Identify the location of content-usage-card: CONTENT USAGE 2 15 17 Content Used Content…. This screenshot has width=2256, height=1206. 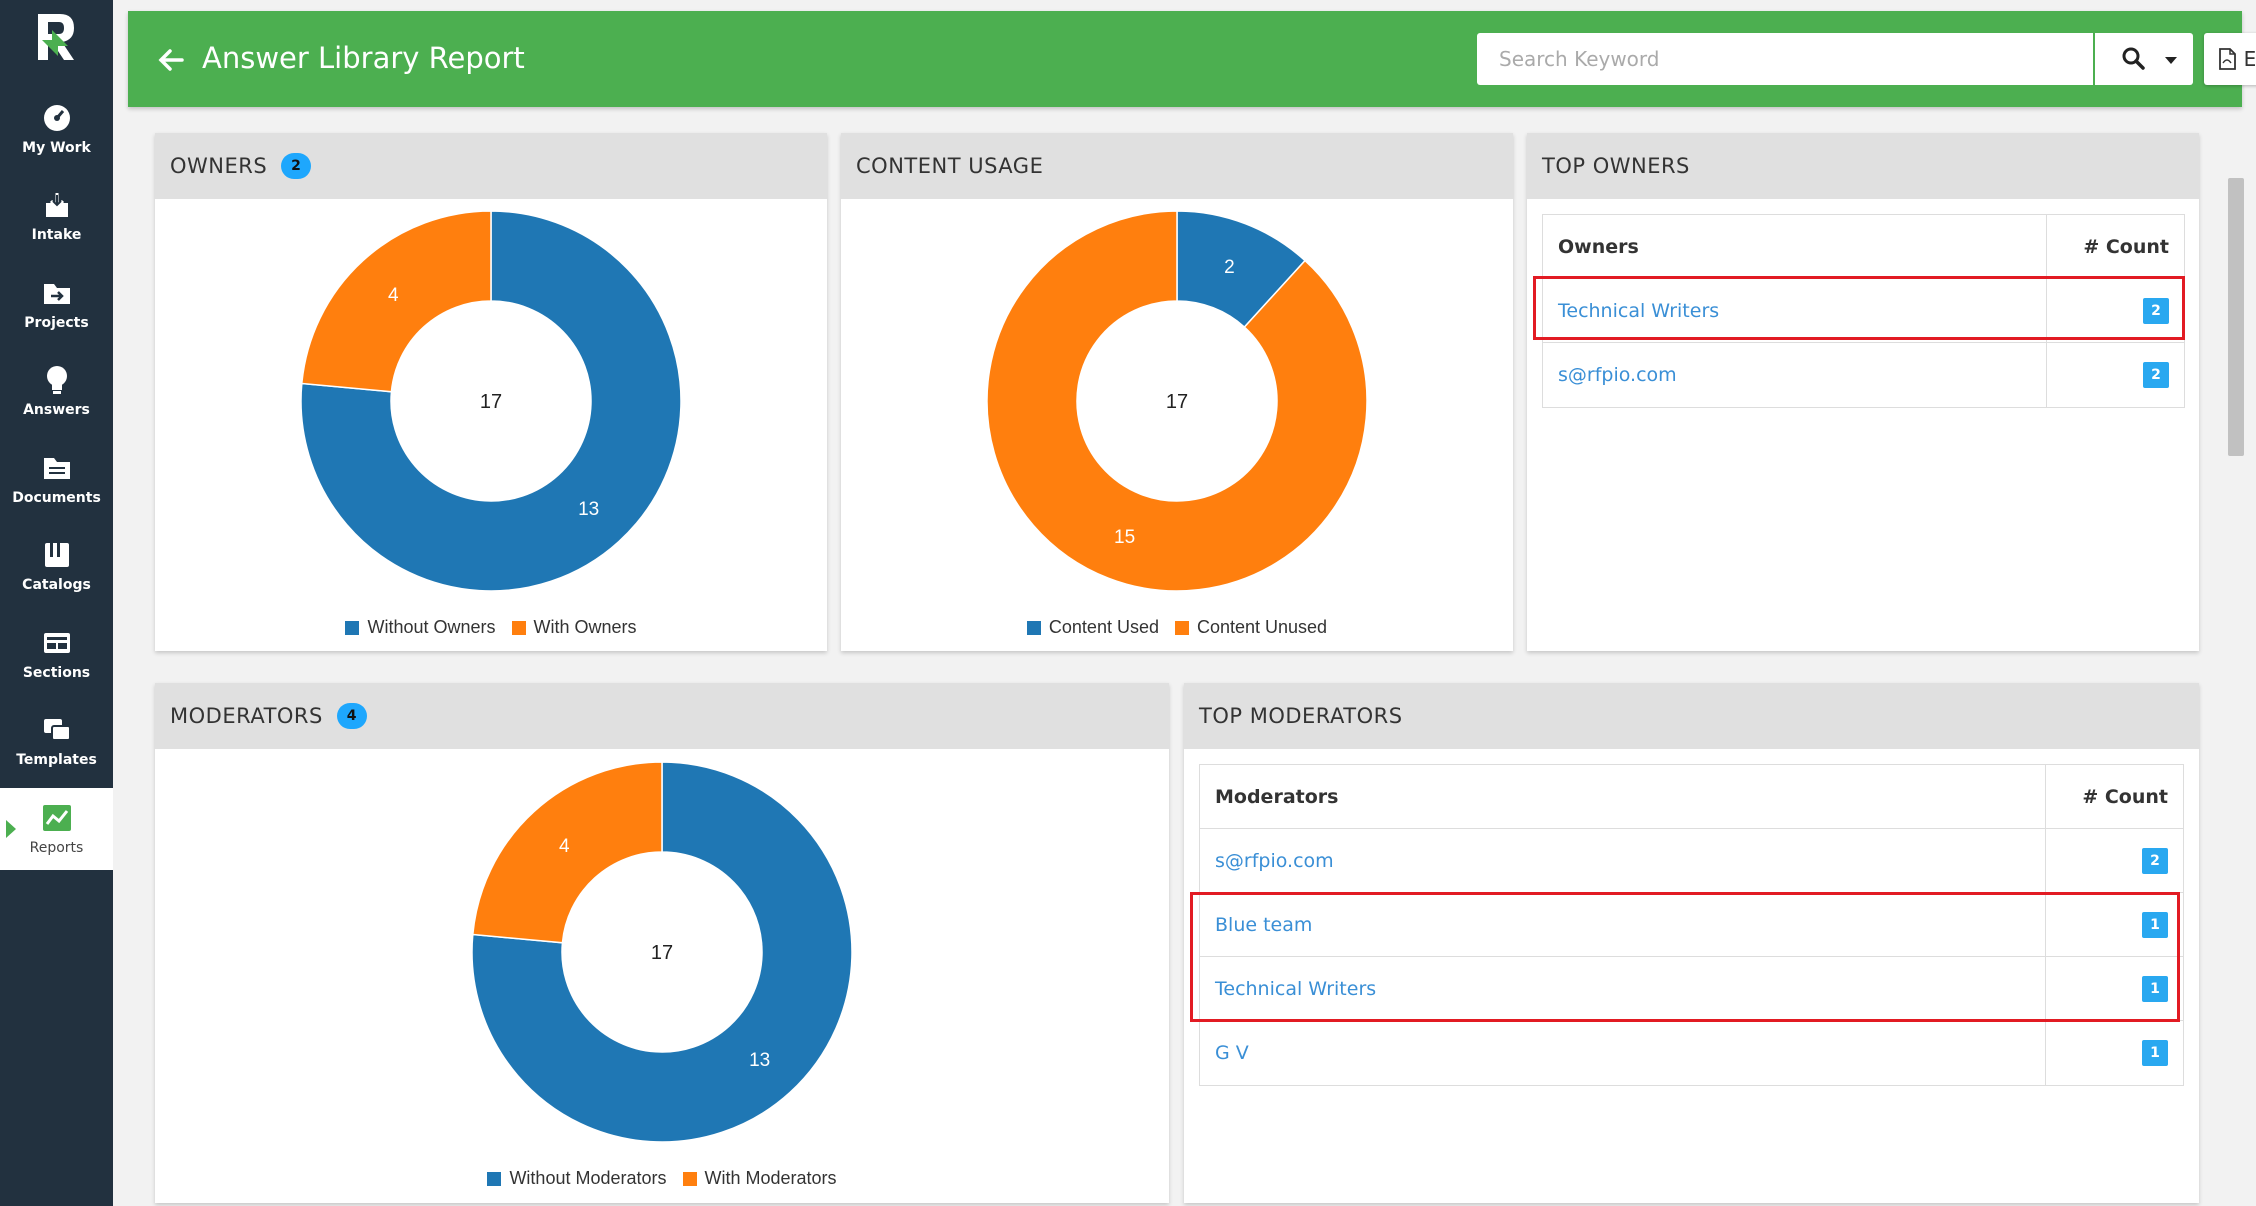
(1177, 392).